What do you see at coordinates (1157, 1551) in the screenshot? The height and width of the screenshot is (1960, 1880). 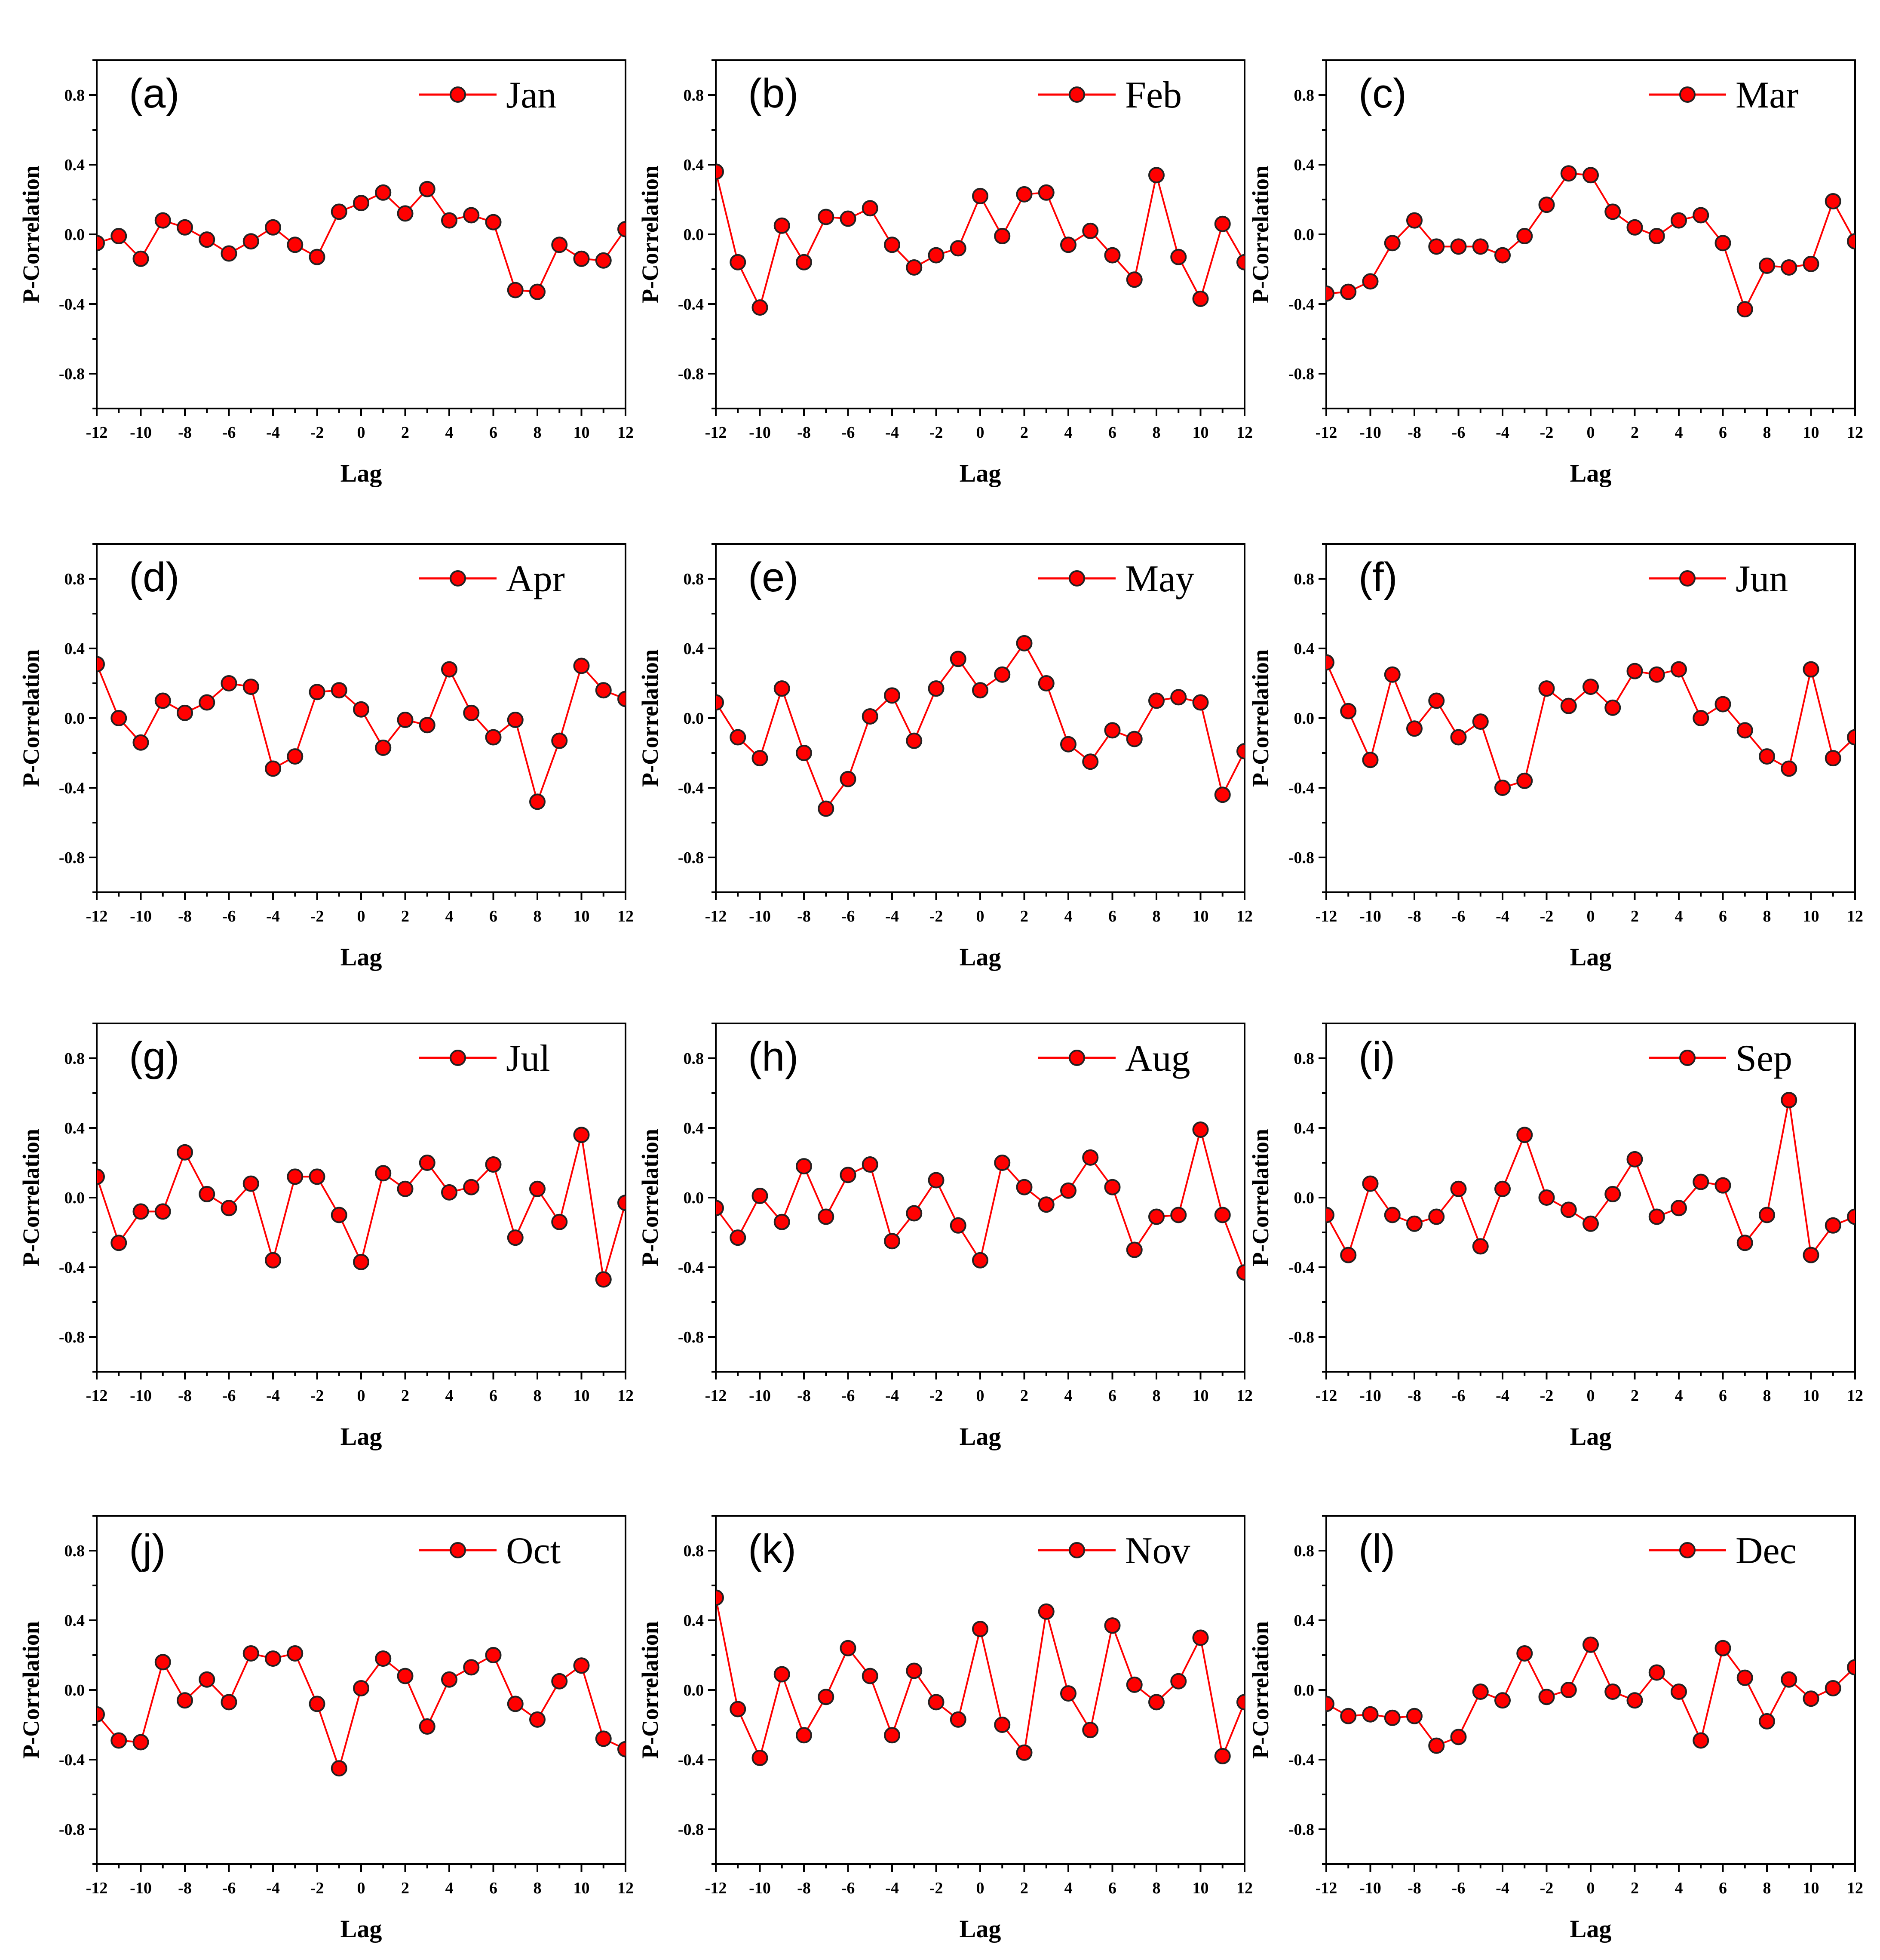 I see `legend-label: Nov` at bounding box center [1157, 1551].